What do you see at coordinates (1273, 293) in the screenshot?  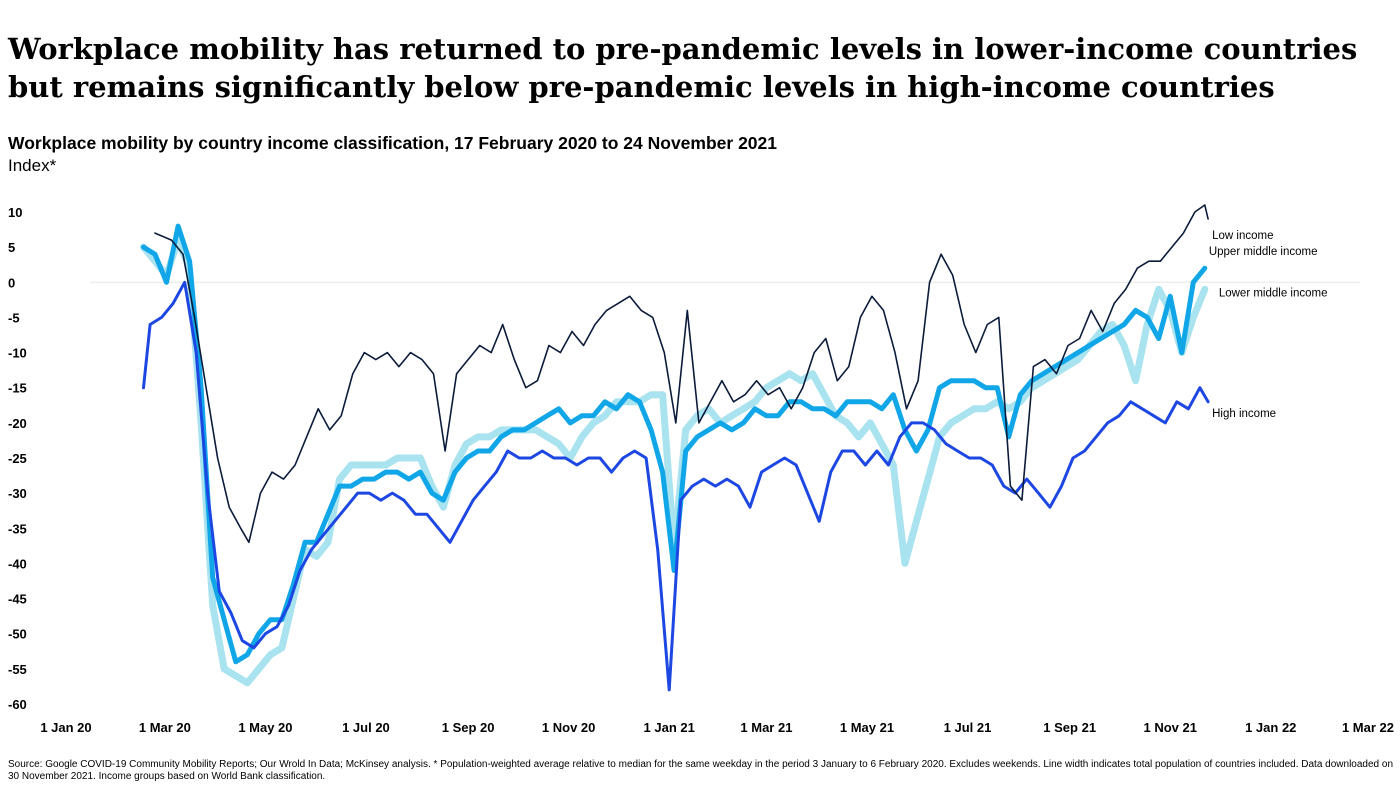 I see `series-label-lower-middle-income: Lower middle income` at bounding box center [1273, 293].